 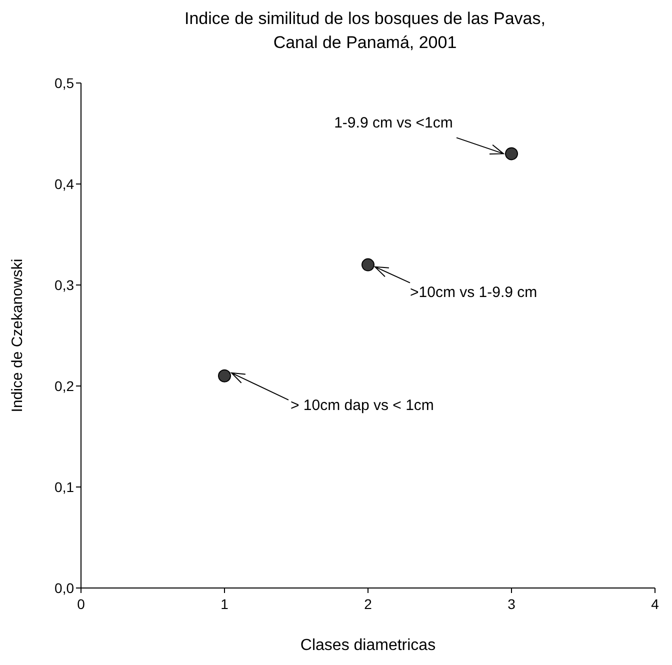 I want to click on x-tick-label: 3, so click(x=512, y=604).